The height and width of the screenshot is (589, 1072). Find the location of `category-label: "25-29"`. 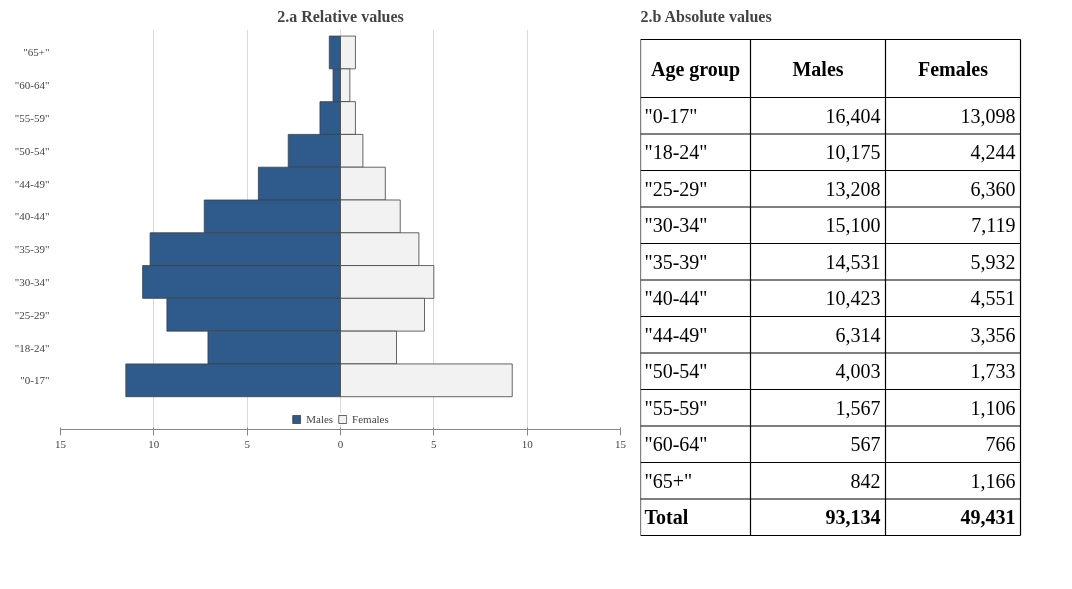

category-label: "25-29" is located at coordinates (676, 188).